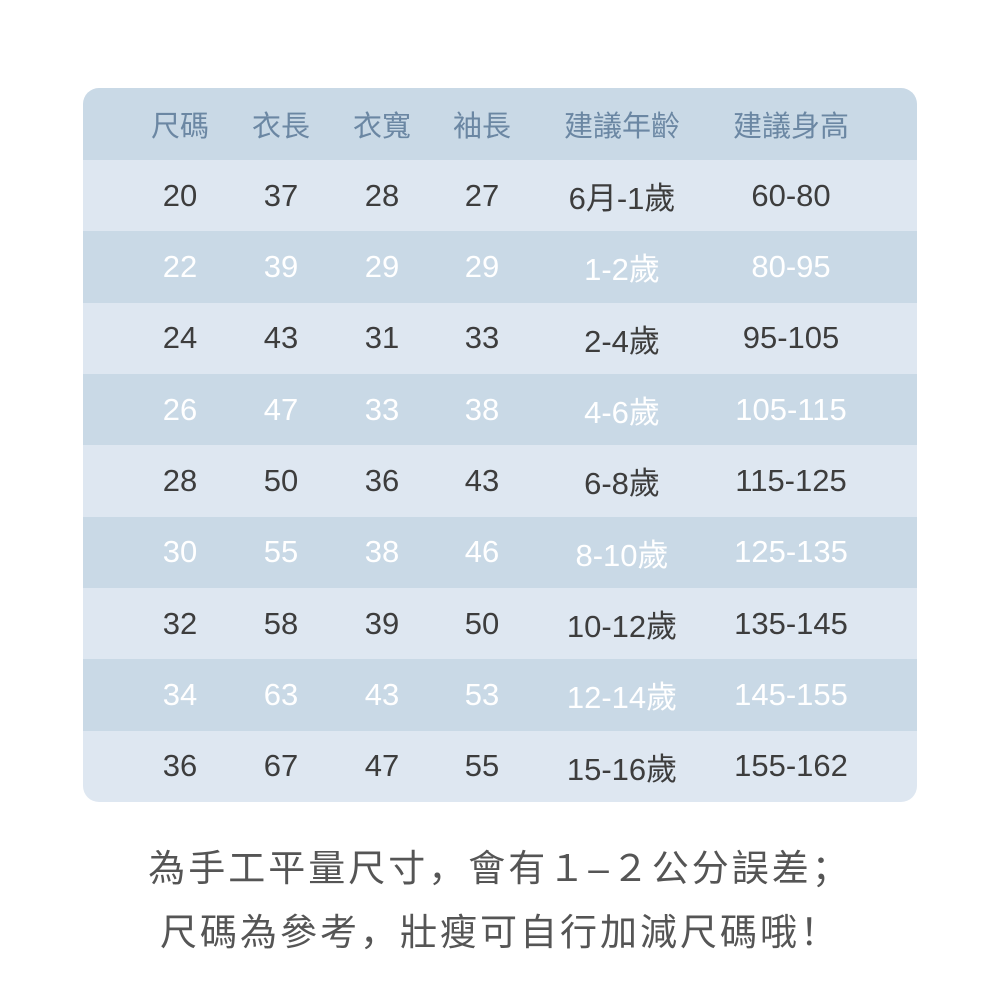 The width and height of the screenshot is (1000, 1000). Describe the element at coordinates (382, 338) in the screenshot. I see `table-cell: 31` at that location.